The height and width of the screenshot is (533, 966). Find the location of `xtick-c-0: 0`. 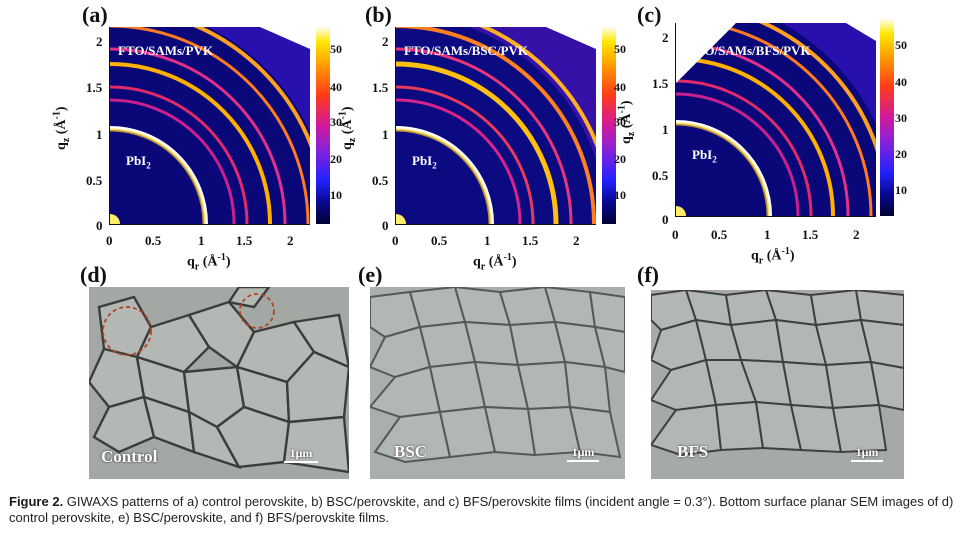

xtick-c-0: 0 is located at coordinates (675, 234).